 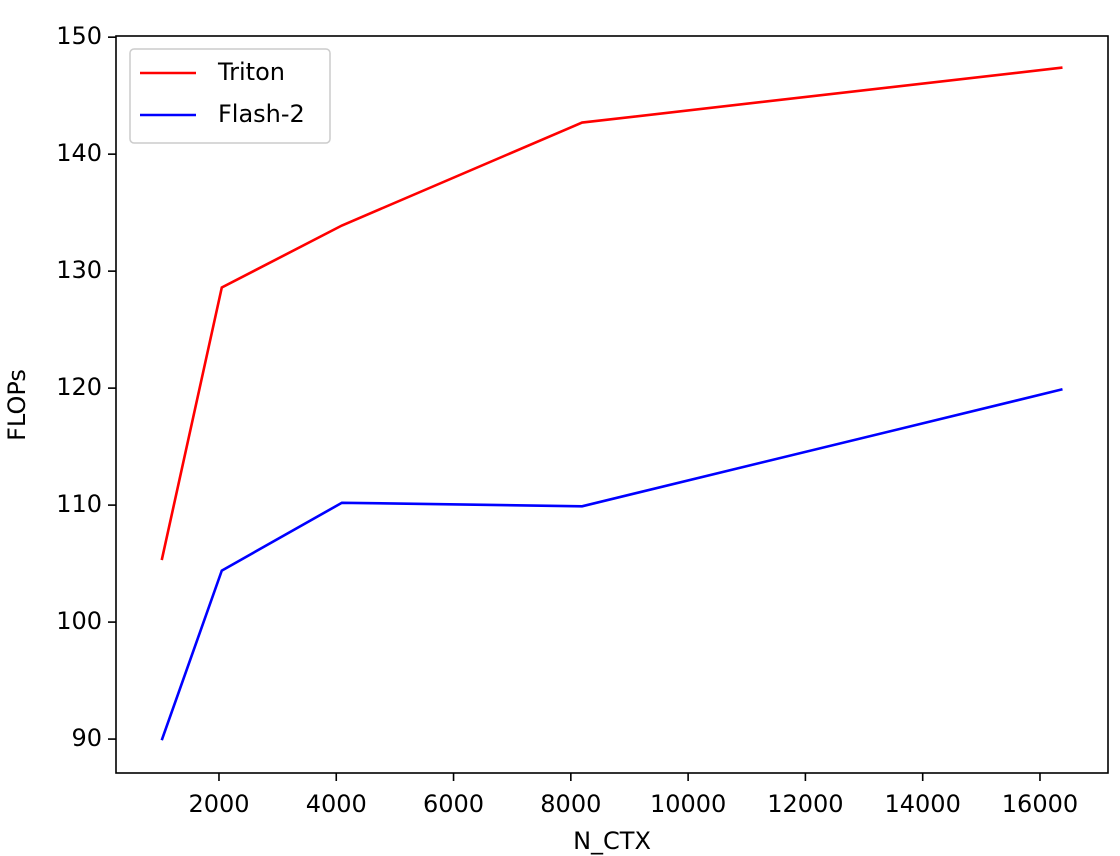 What do you see at coordinates (336, 804) in the screenshot?
I see `x-tick-label: 4000` at bounding box center [336, 804].